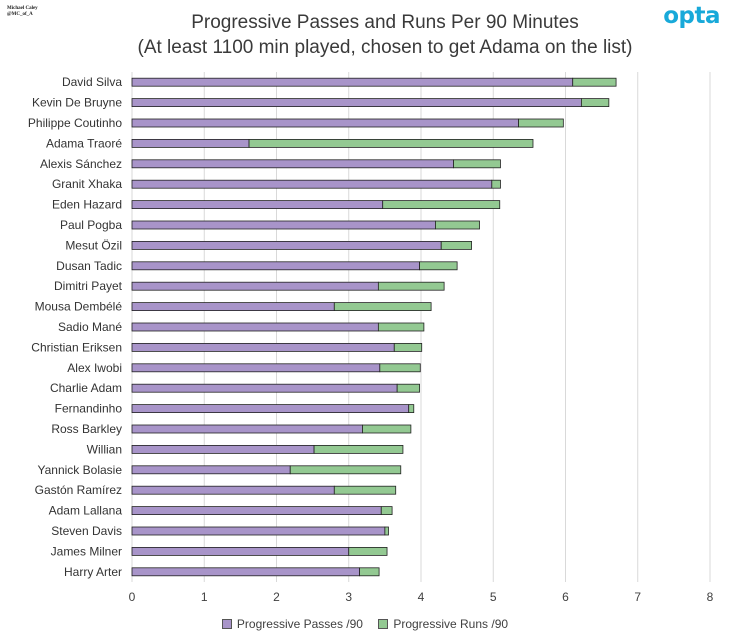 This screenshot has width=730, height=644. Describe the element at coordinates (348, 597) in the screenshot. I see `x-tick-label-3: 3` at that location.